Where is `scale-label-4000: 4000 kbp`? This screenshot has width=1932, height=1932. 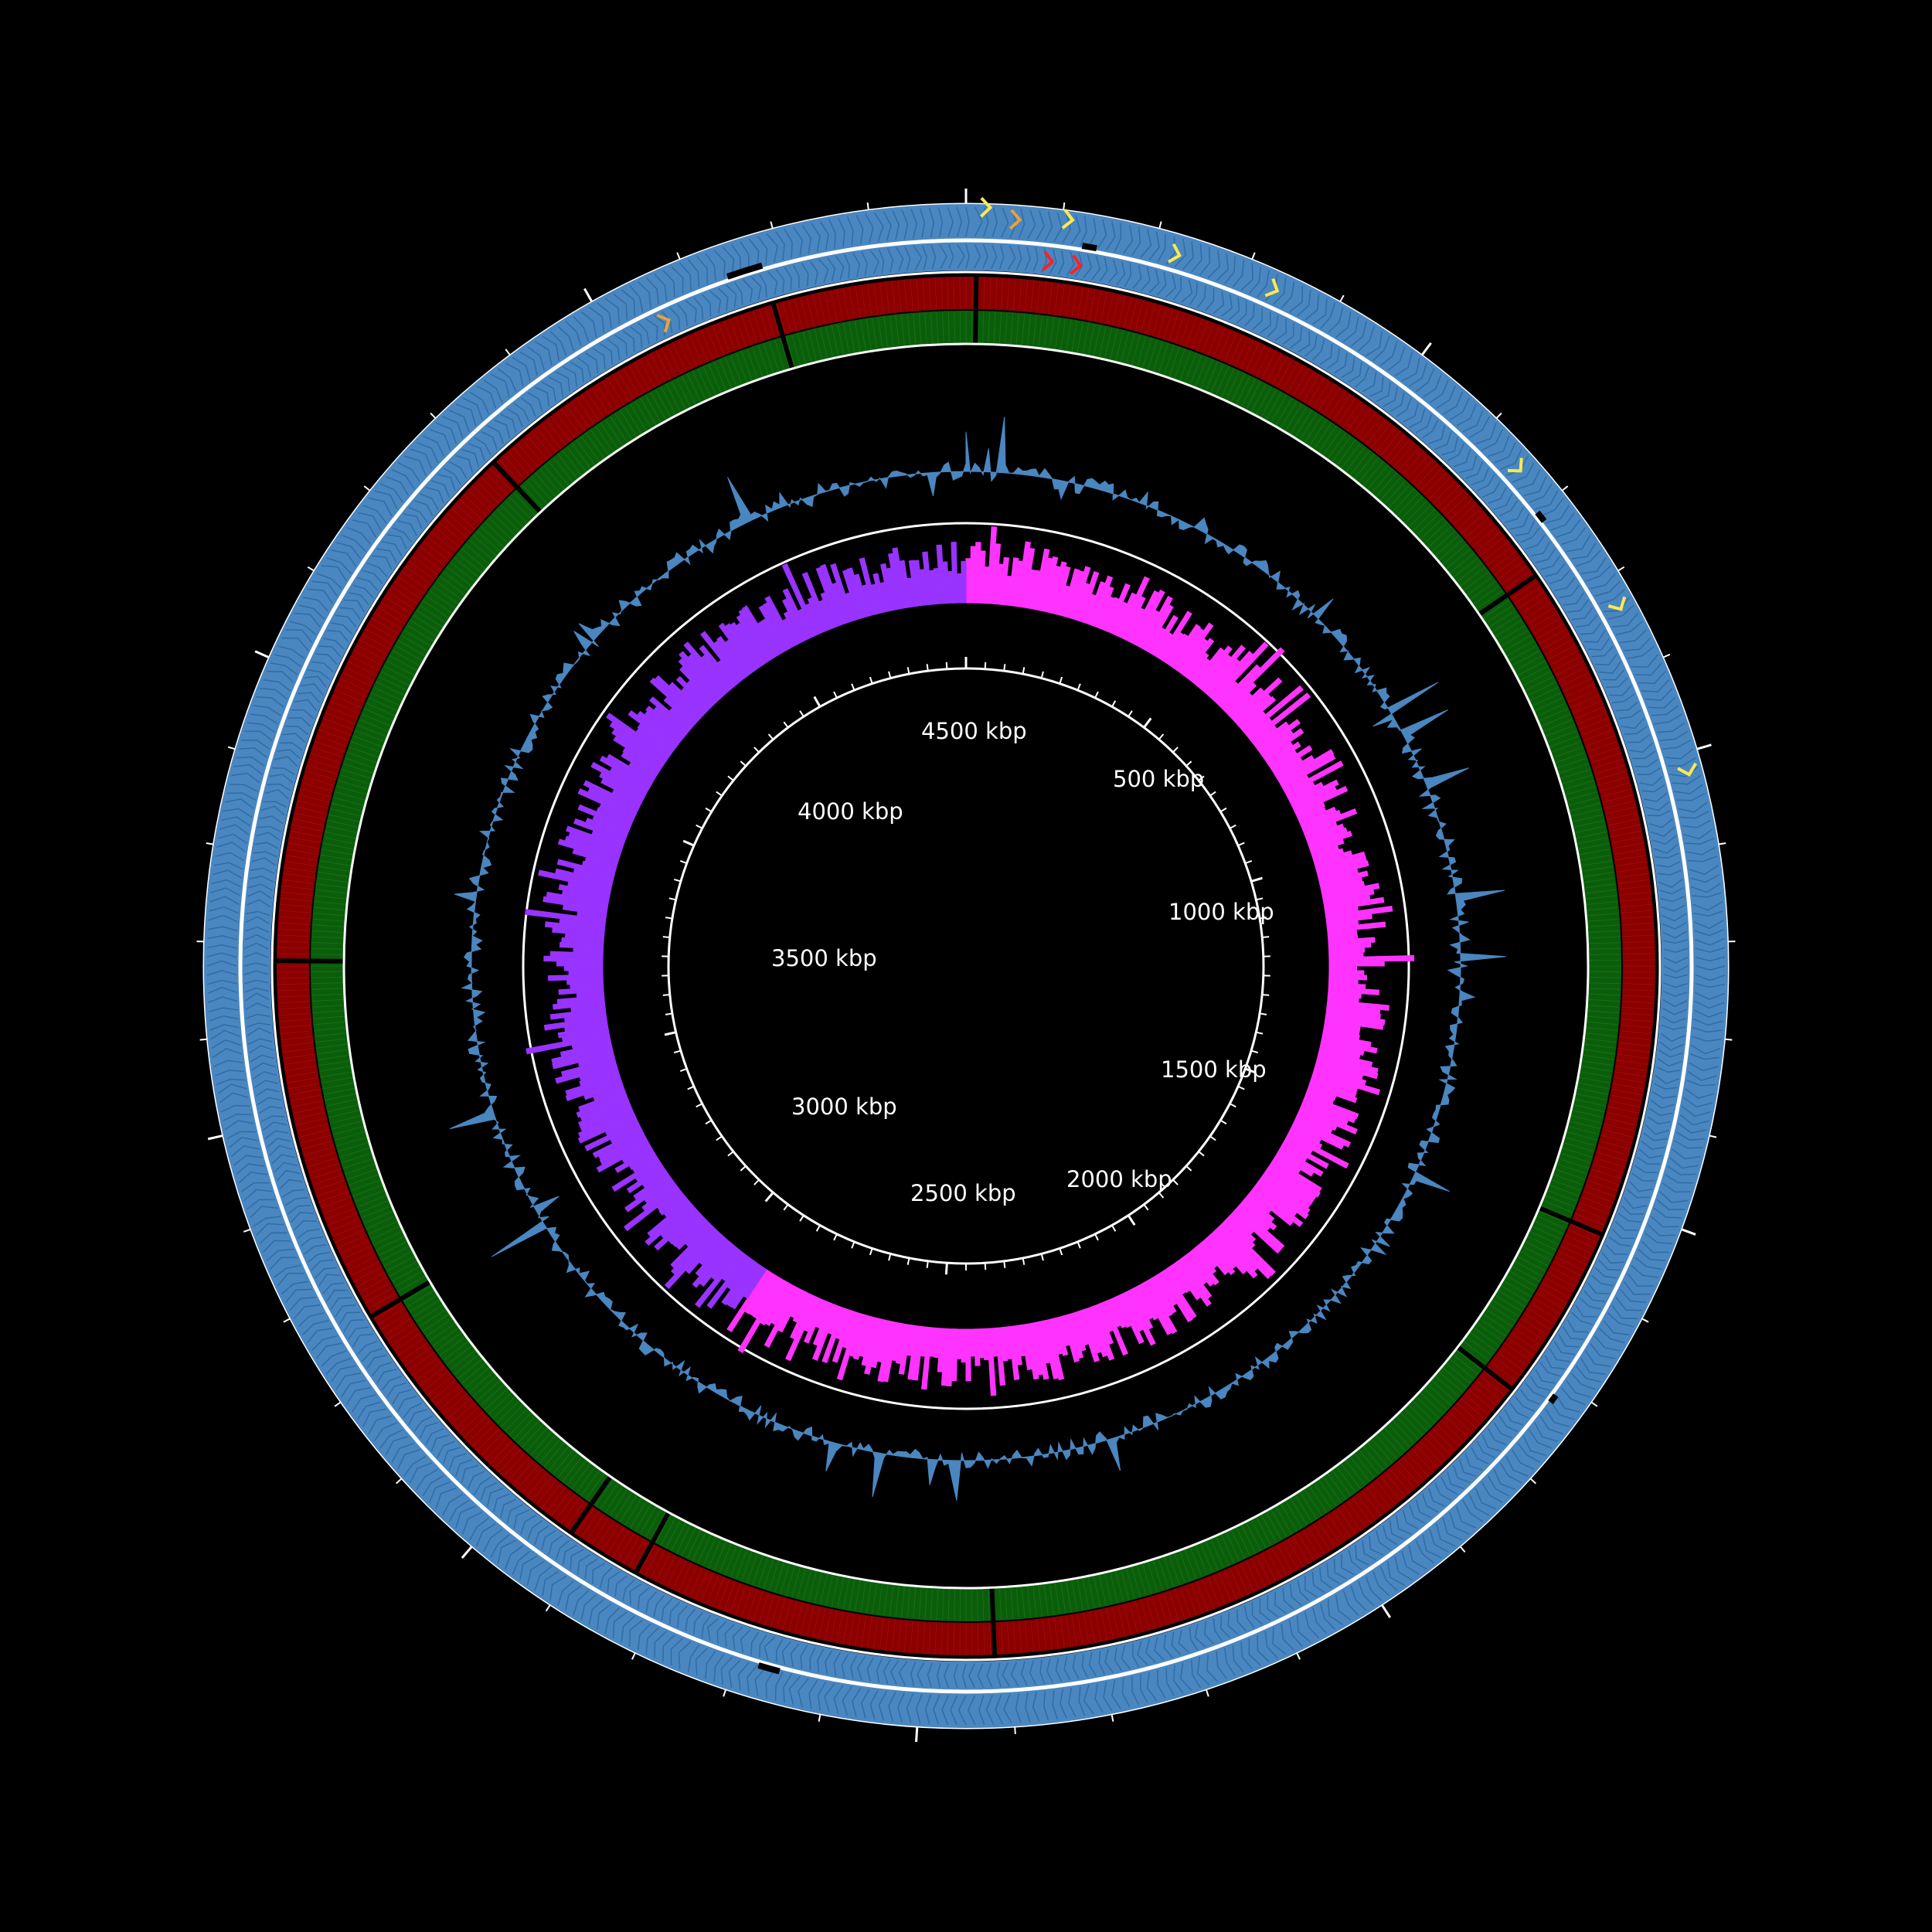 scale-label-4000: 4000 kbp is located at coordinates (850, 812).